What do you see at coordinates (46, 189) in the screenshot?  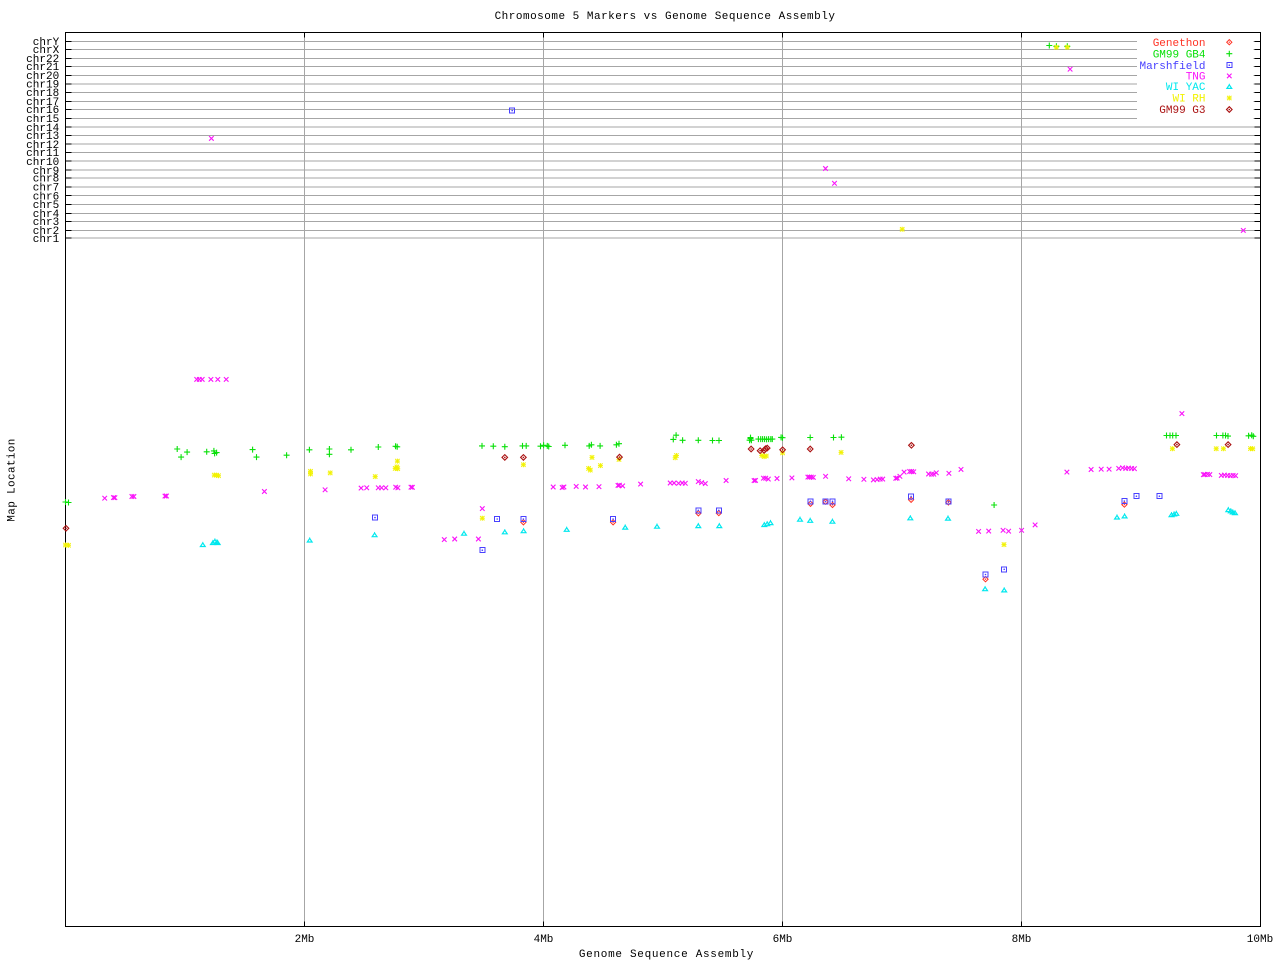 I see `svg-text: chr7` at bounding box center [46, 189].